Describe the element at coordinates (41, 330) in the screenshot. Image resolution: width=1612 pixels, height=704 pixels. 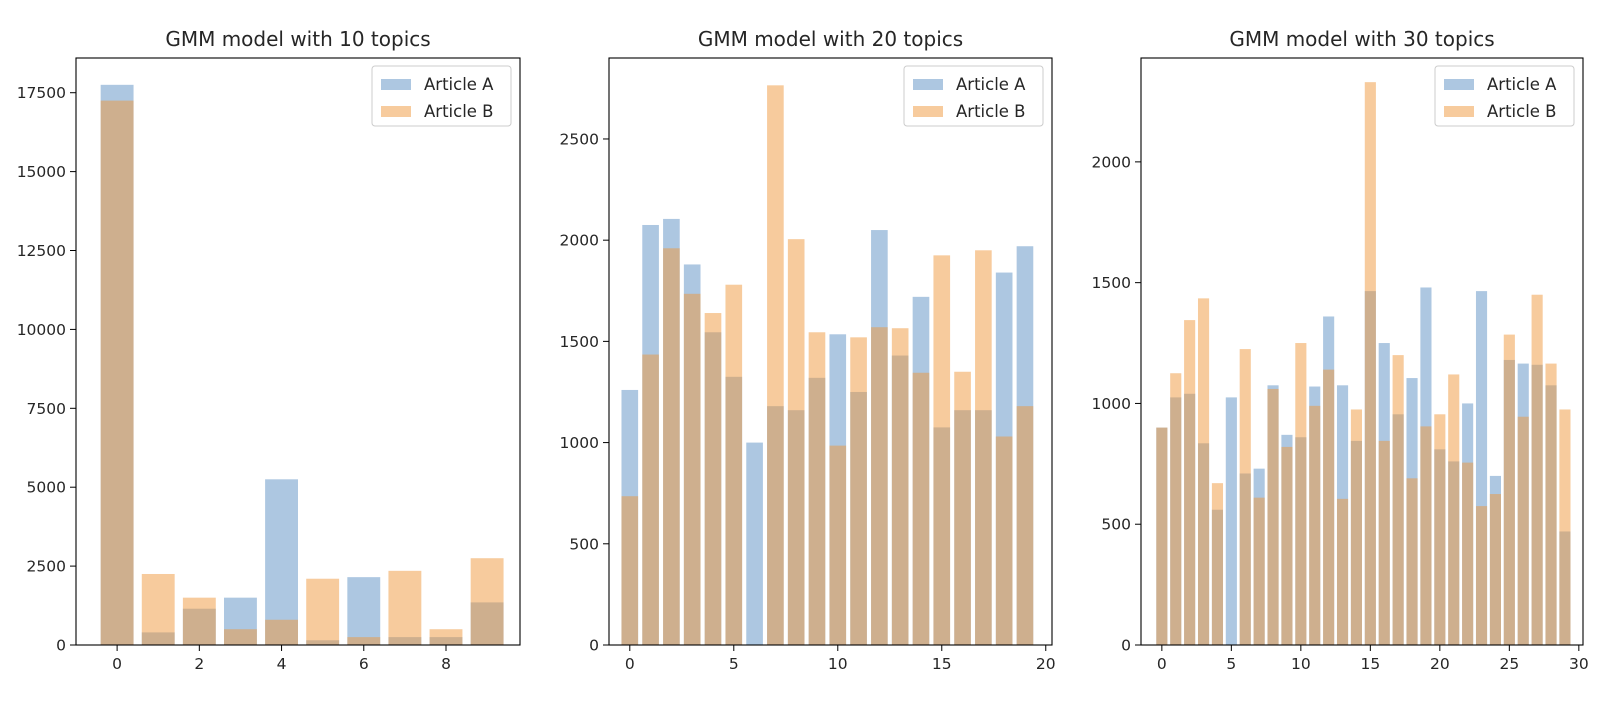
I see `y-tick-label: 10000` at that location.